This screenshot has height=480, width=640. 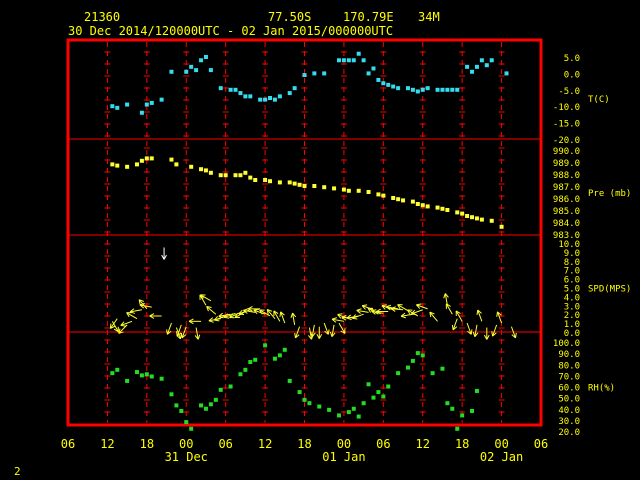 What do you see at coordinates (501, 444) in the screenshot?
I see `x-tick-label: 00` at bounding box center [501, 444].